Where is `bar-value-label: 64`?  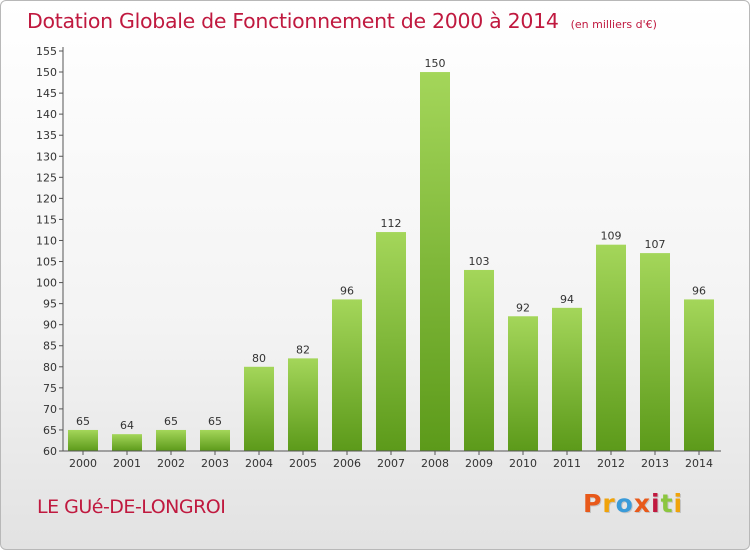 bar-value-label: 64 is located at coordinates (127, 425).